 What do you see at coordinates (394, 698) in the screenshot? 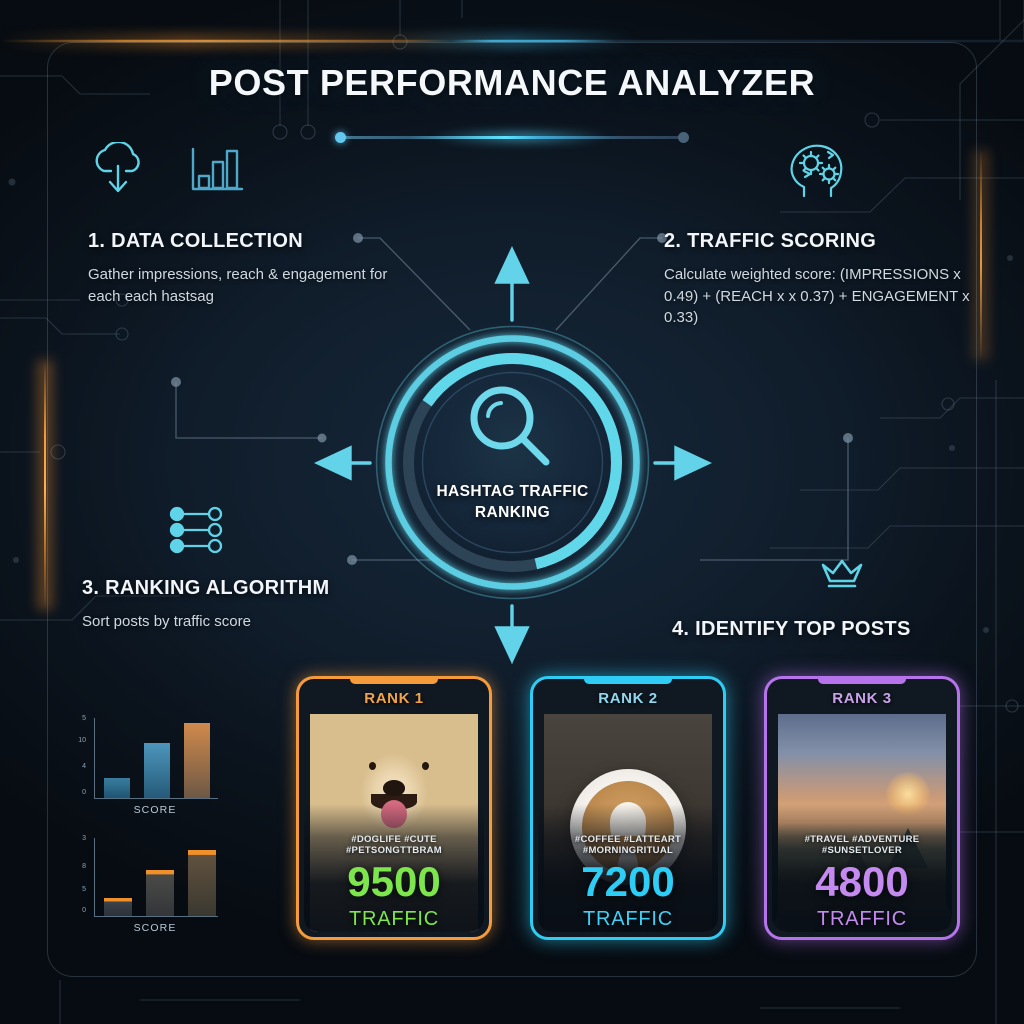
I see `card-1-rank-label: RANK 1` at bounding box center [394, 698].